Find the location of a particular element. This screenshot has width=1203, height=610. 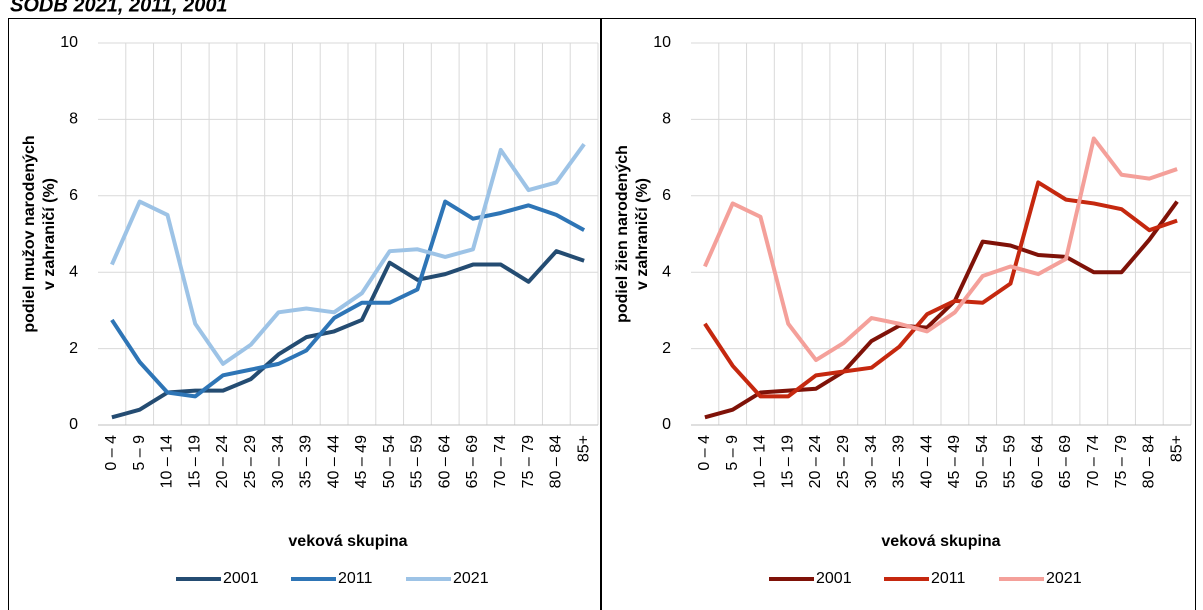

y-axis-label: podiel žien narodených is located at coordinates (622, 234).